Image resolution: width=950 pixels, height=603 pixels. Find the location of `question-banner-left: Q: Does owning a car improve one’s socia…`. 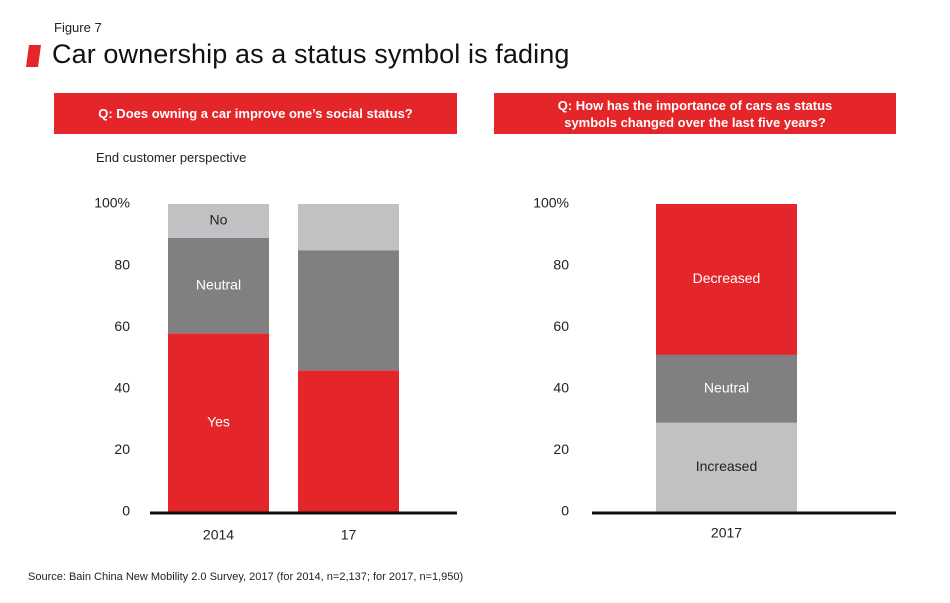

question-banner-left: Q: Does owning a car improve one’s socia… is located at coordinates (255, 113).